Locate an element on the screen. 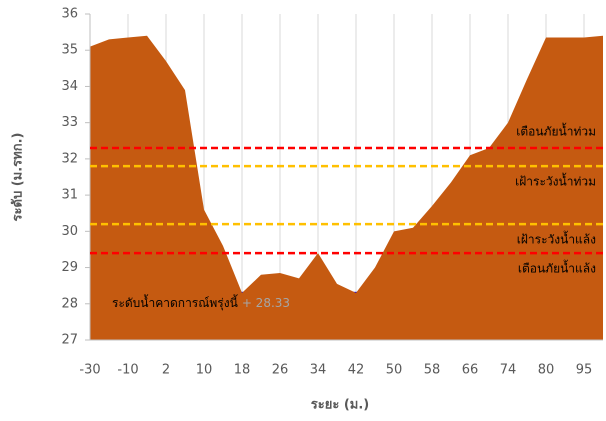 The height and width of the screenshot is (421, 606). y-tick-label: 27 is located at coordinates (69, 340).